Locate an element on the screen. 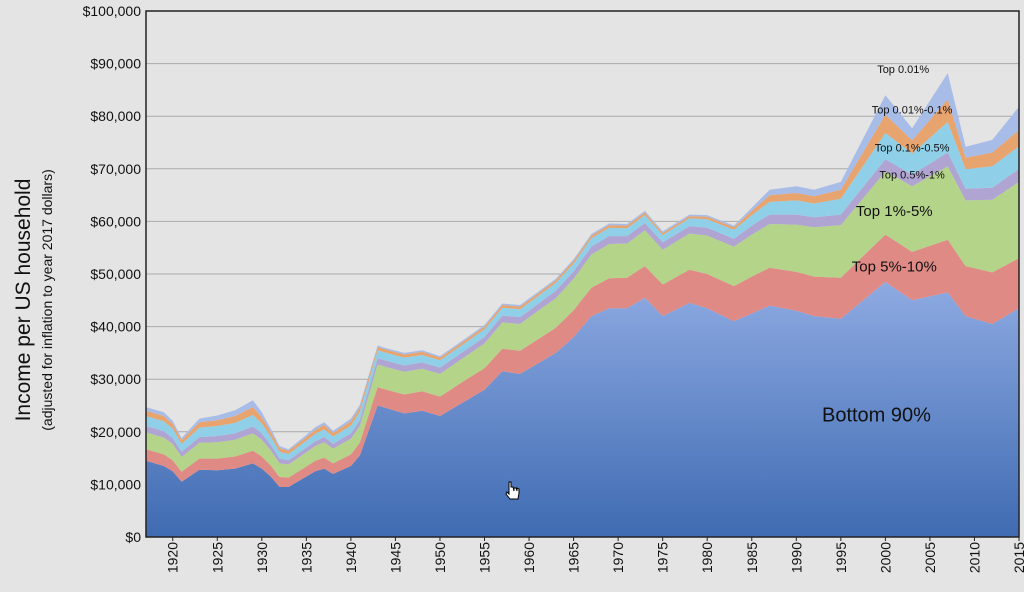 The height and width of the screenshot is (592, 1024). y-tick-label: $70,000 is located at coordinates (115, 169).